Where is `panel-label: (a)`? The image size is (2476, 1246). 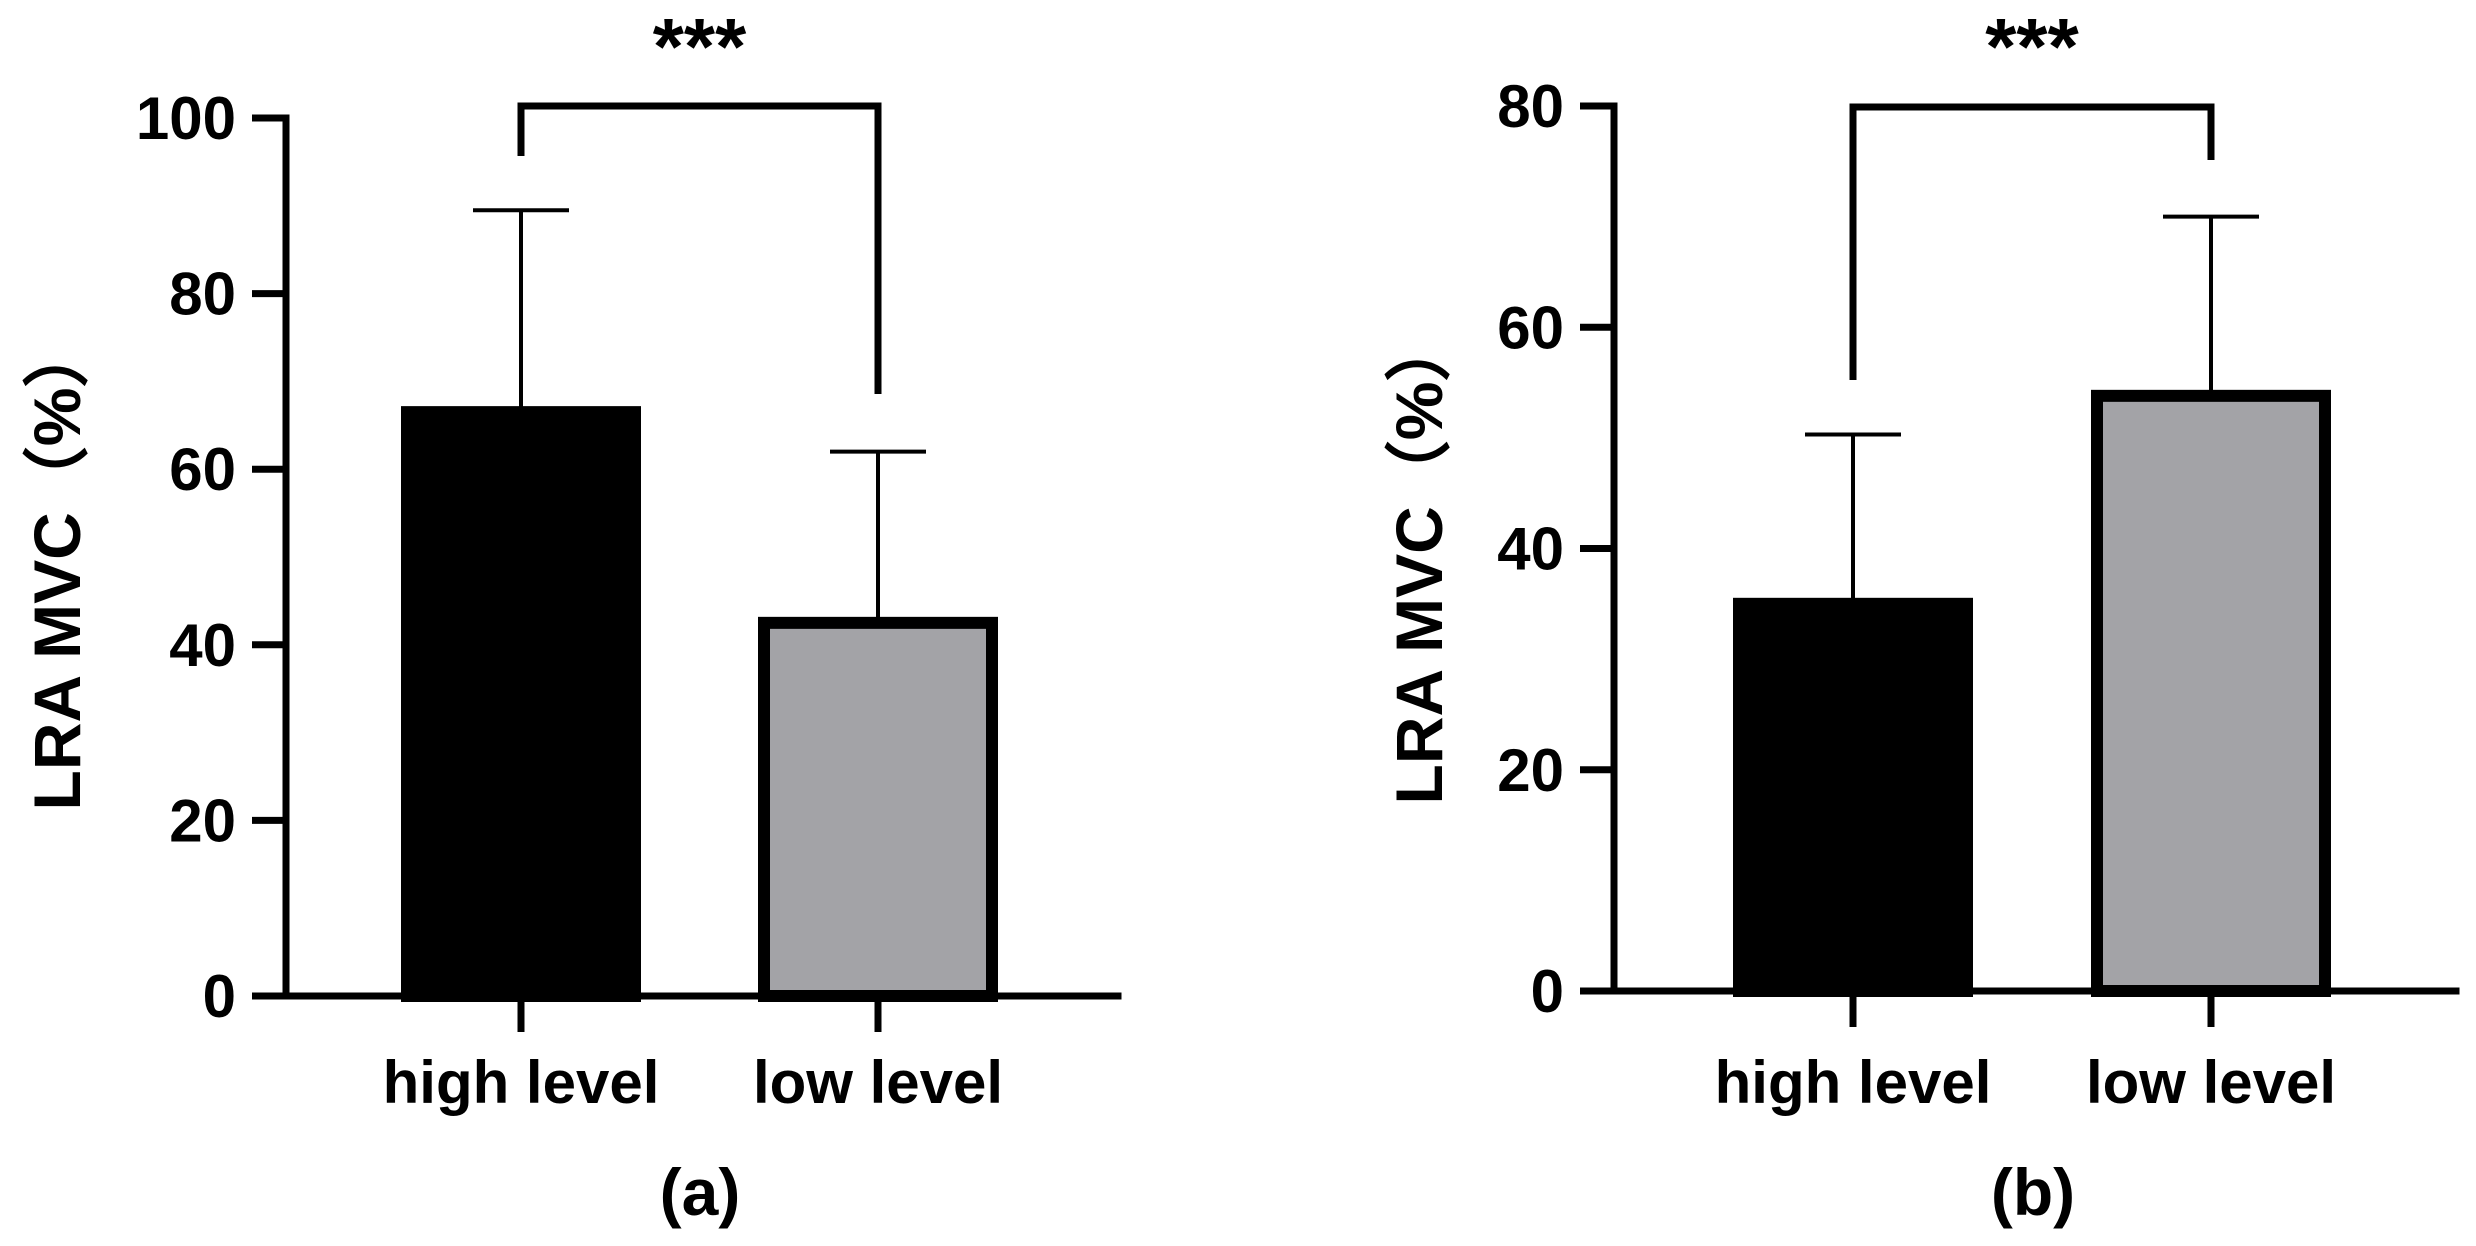
panel-label: (a) is located at coordinates (700, 1192).